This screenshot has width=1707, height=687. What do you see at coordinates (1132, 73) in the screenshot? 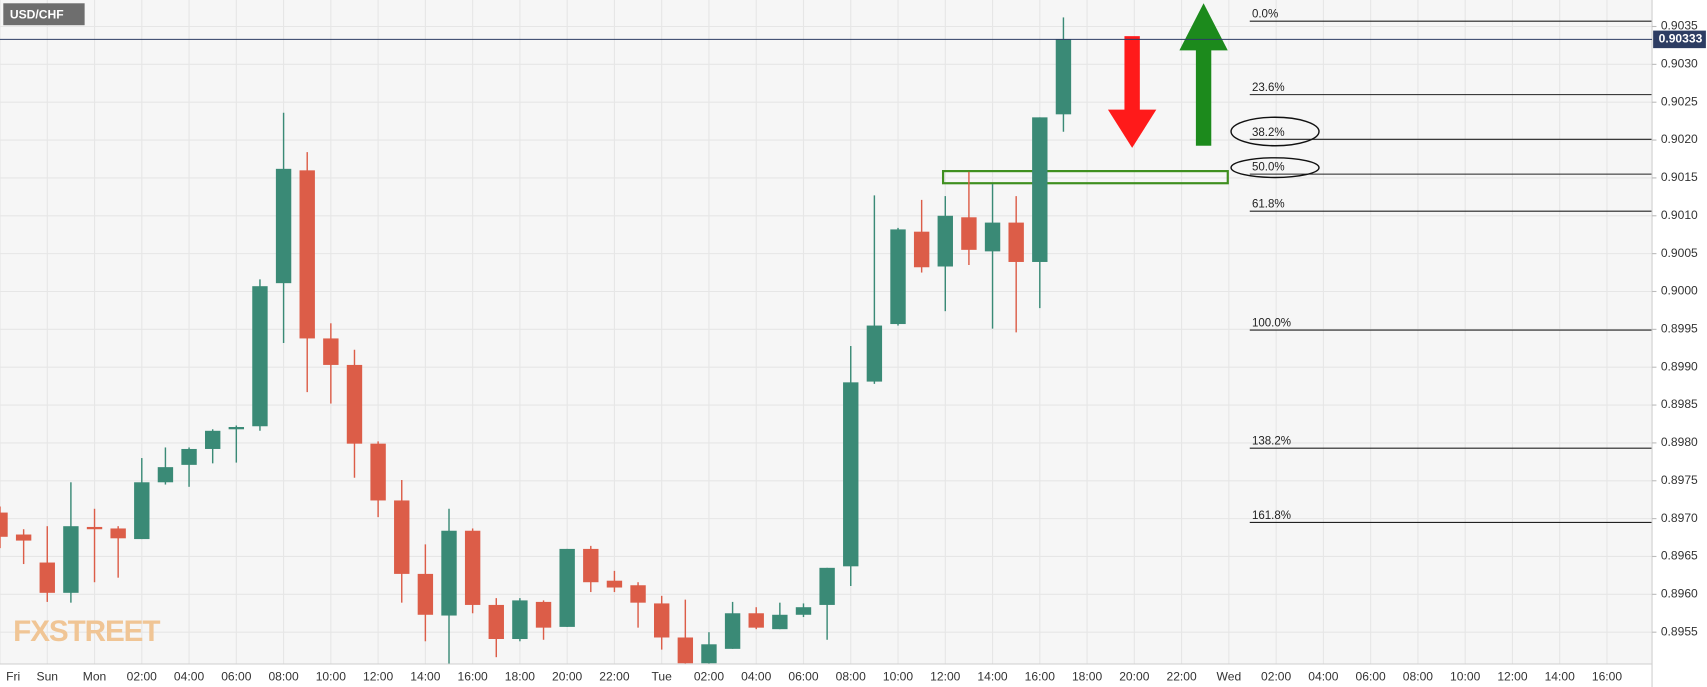
I see `down-arrow-shaft` at bounding box center [1132, 73].